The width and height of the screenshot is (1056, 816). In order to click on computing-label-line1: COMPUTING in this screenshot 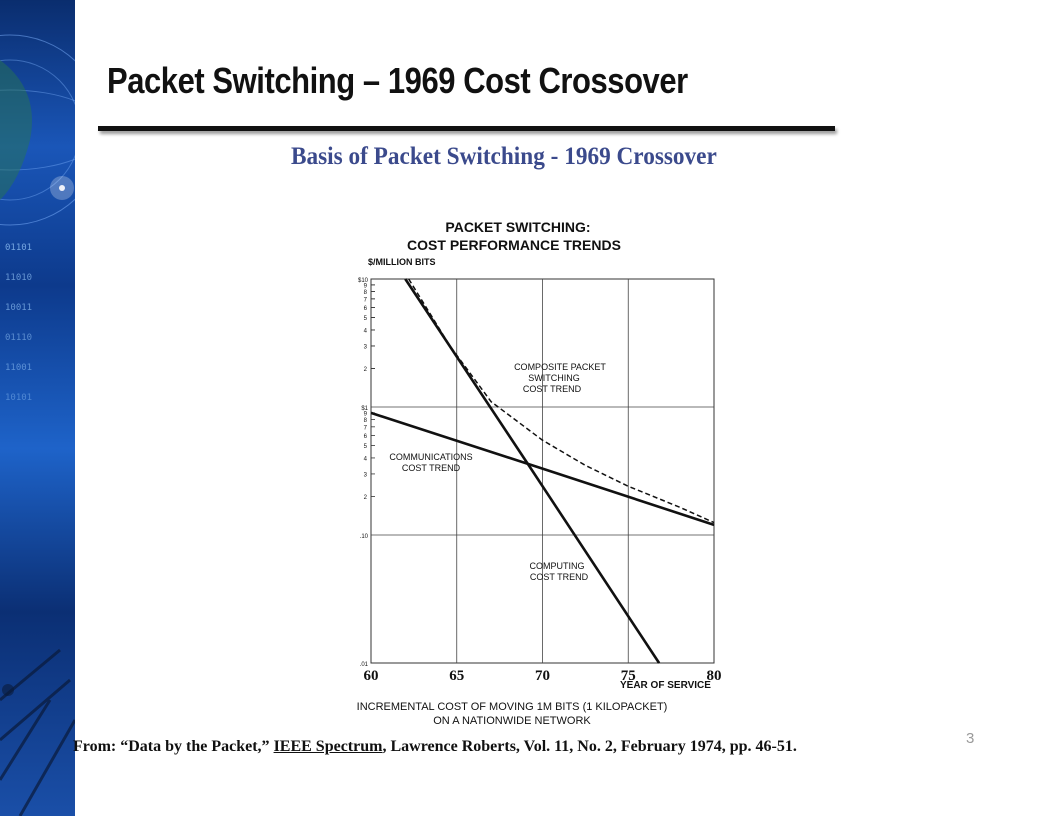, I will do `click(557, 566)`.